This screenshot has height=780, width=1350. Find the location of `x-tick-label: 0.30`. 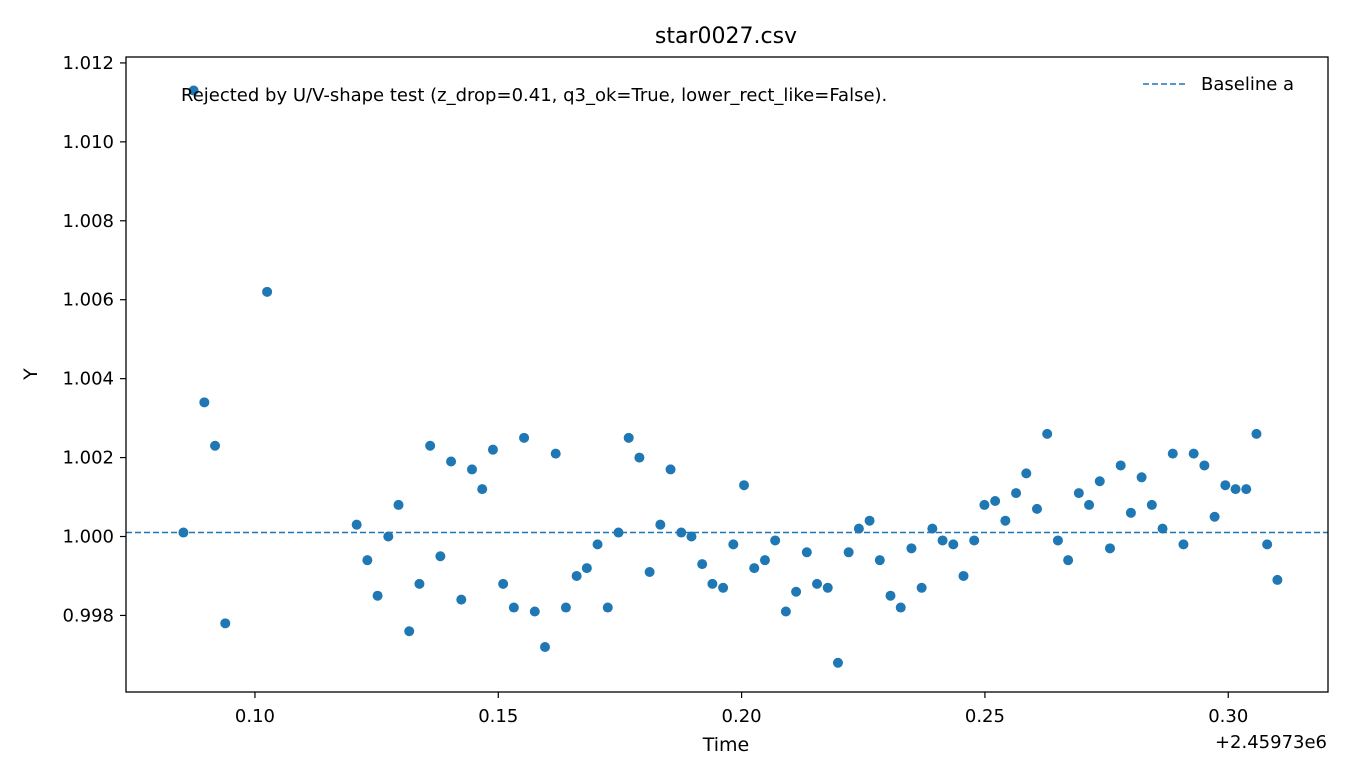

x-tick-label: 0.30 is located at coordinates (1228, 716).